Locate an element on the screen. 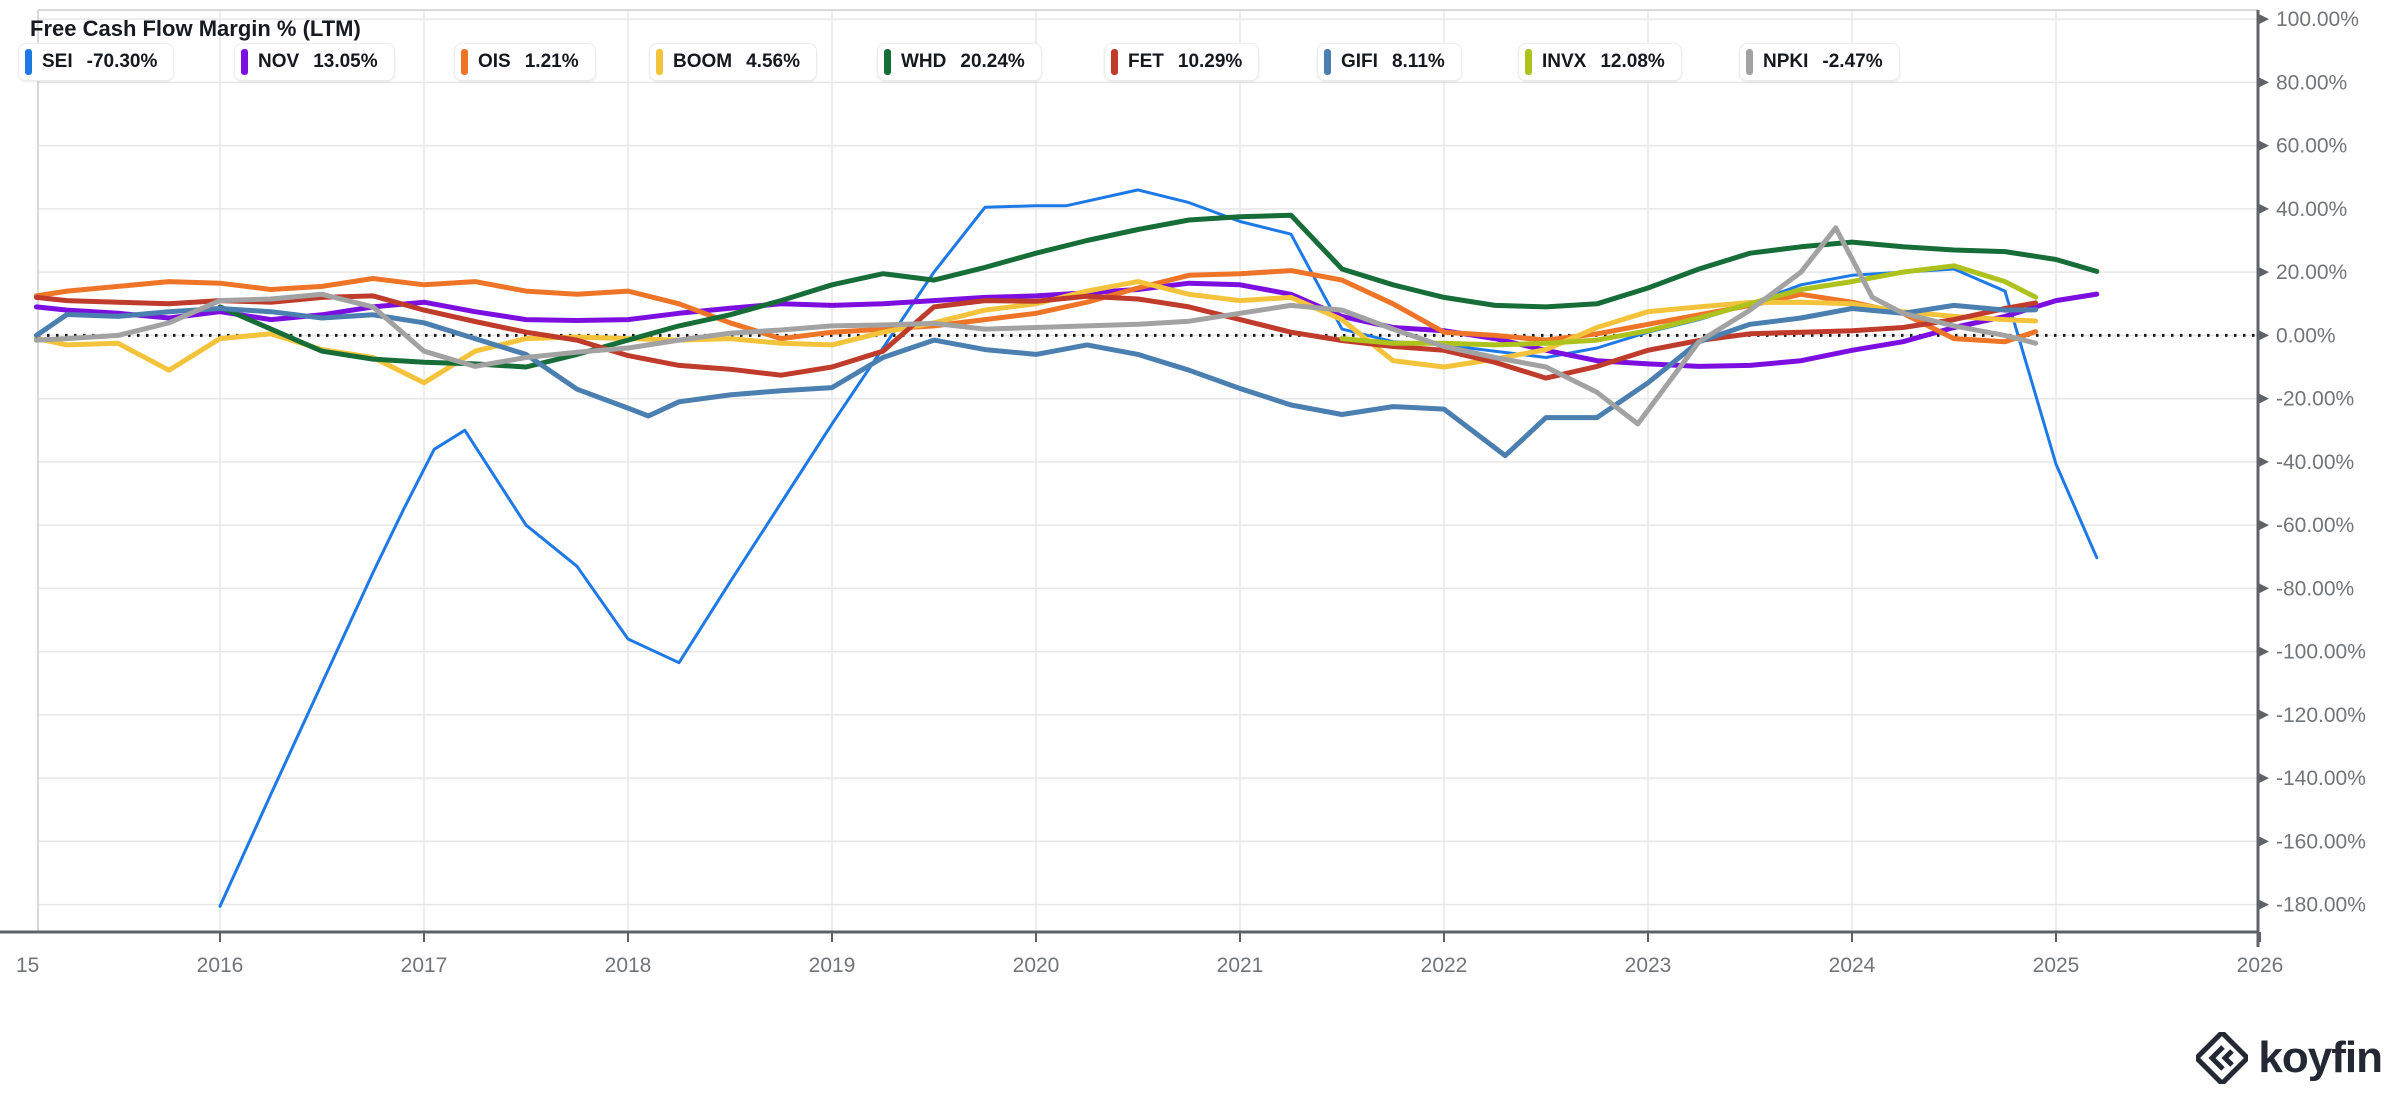 The width and height of the screenshot is (2400, 1103). watermark-text: koyfin is located at coordinates (2320, 1057).